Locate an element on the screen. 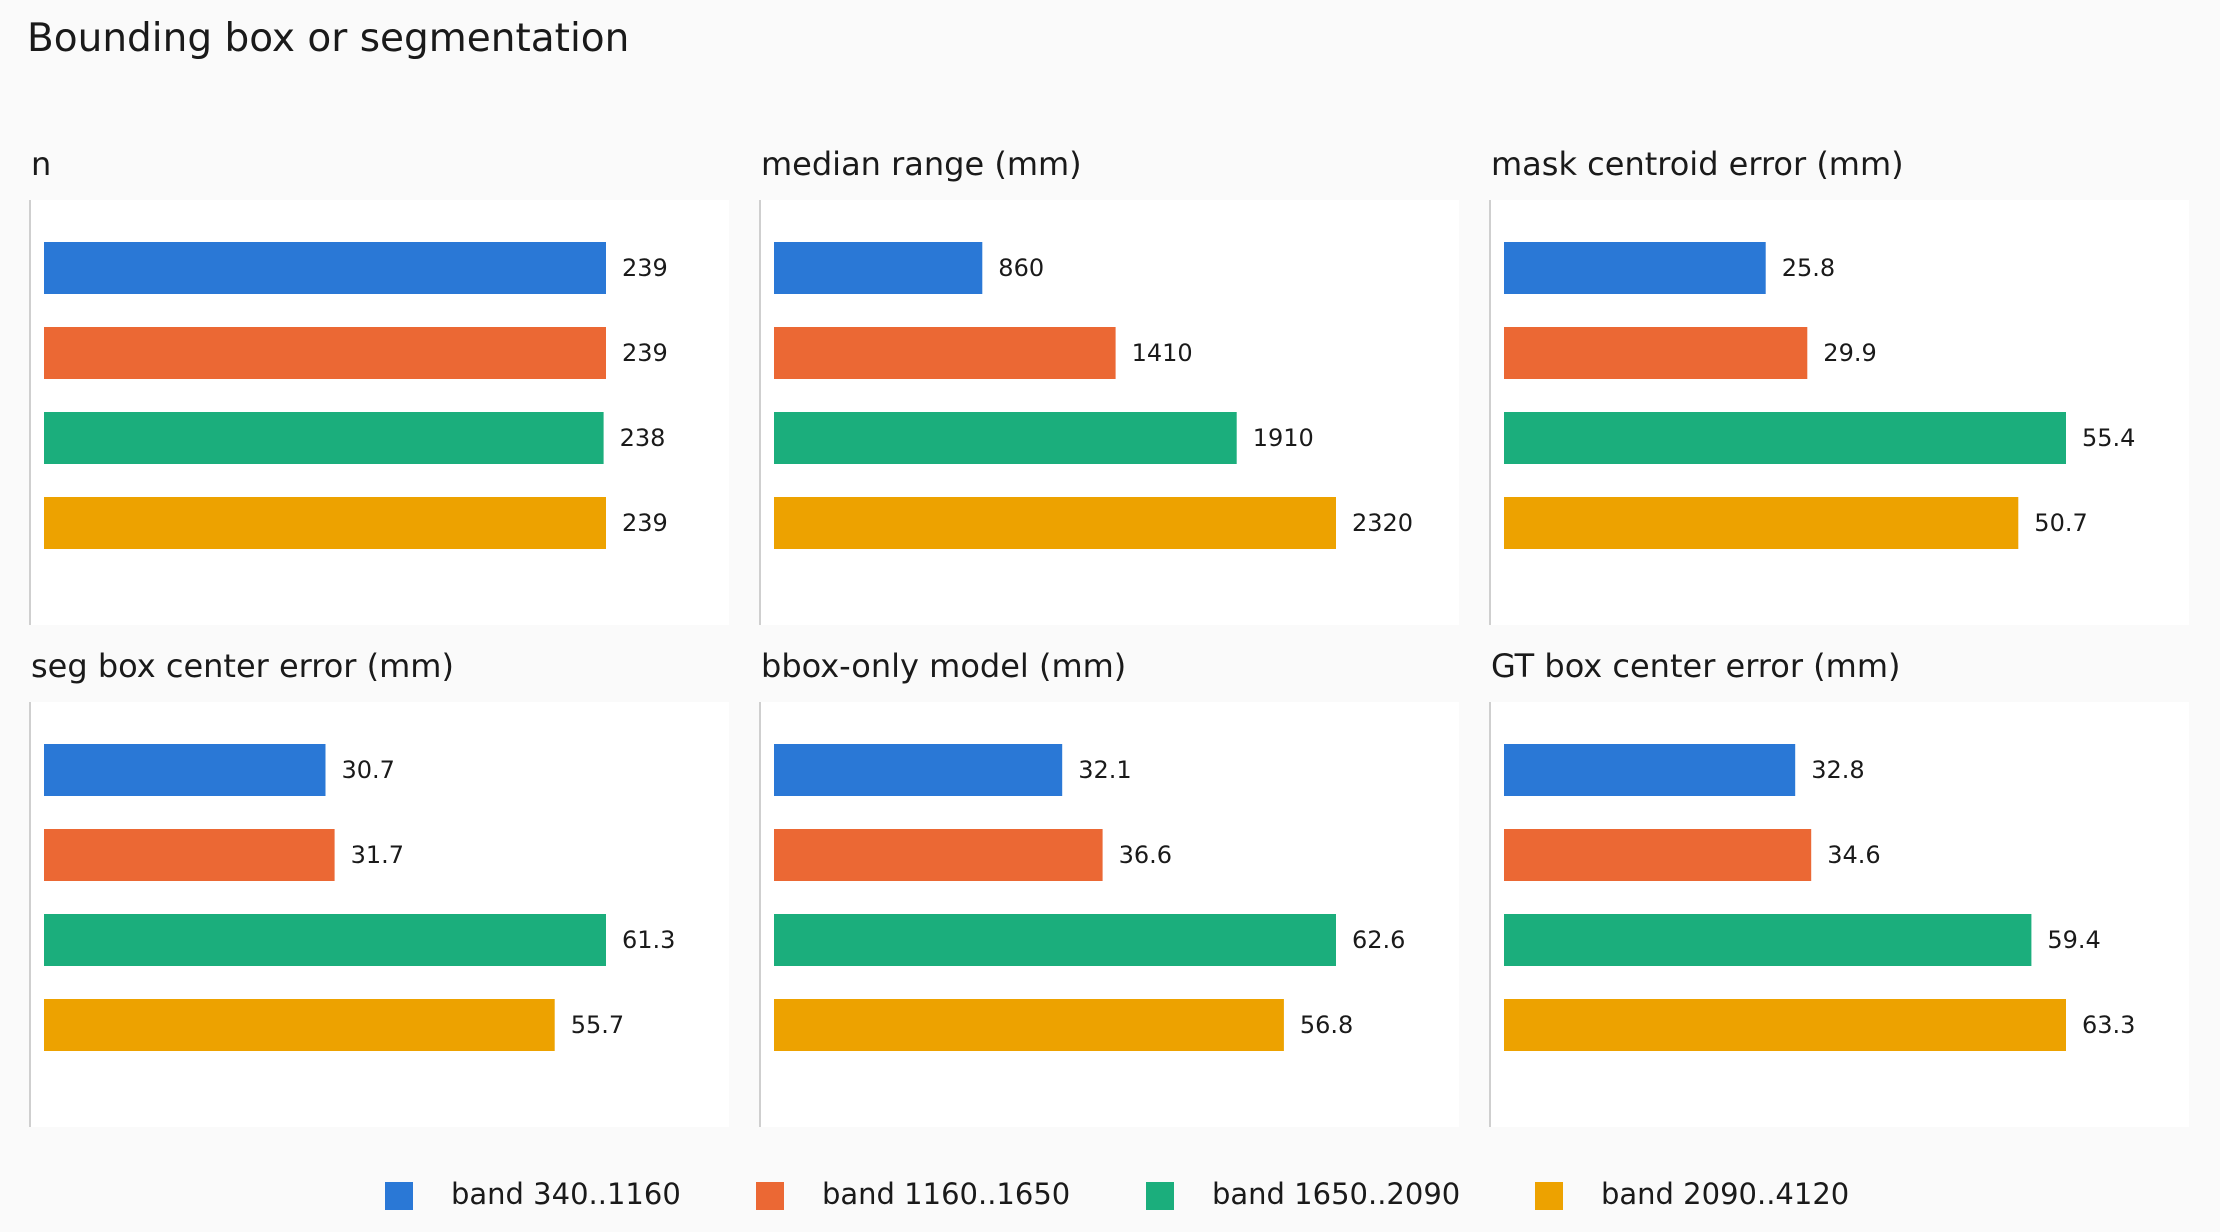 The image size is (2220, 1232). data-label: 860 is located at coordinates (1021, 268).